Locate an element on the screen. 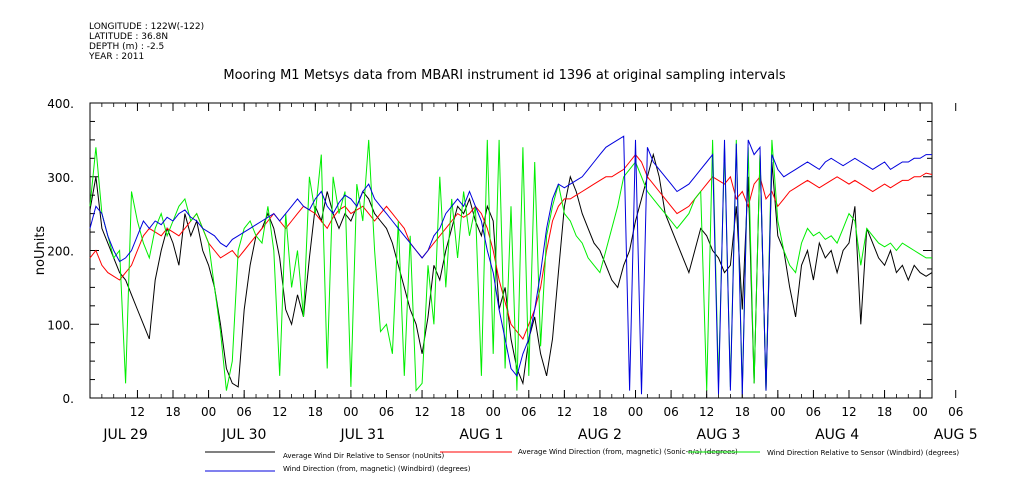 This screenshot has height=504, width=1009. x-day-label: JUL 31 is located at coordinates (362, 435).